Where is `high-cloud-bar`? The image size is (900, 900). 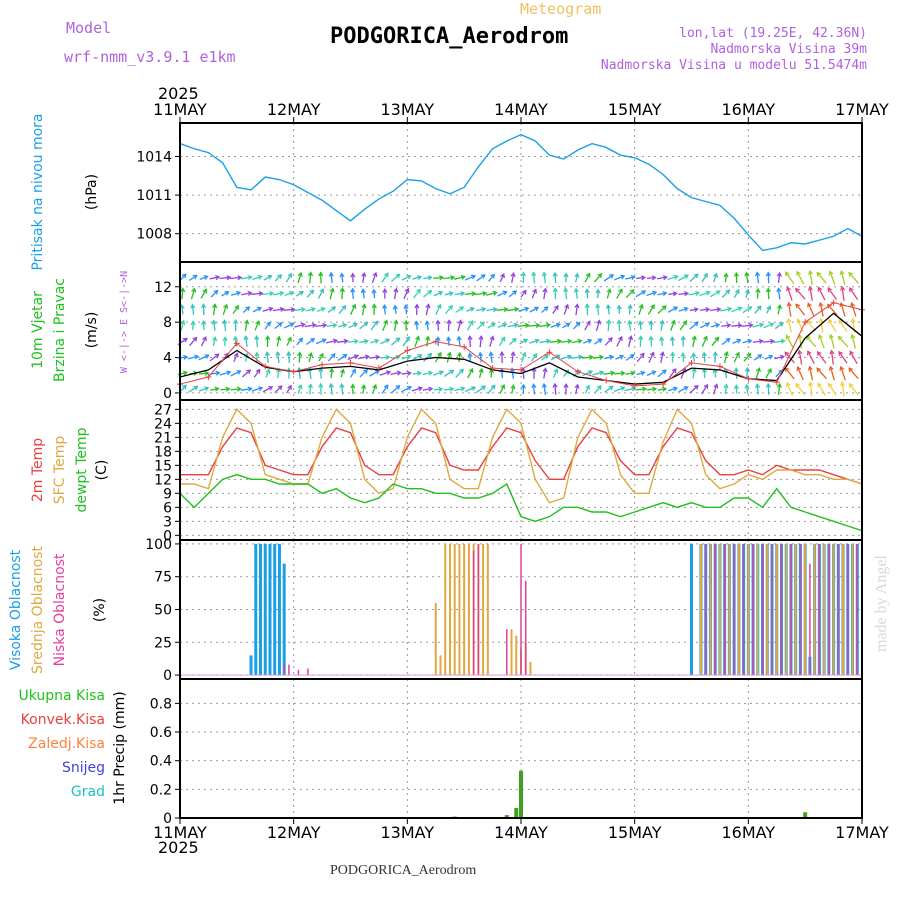
high-cloud-bar is located at coordinates (251, 665).